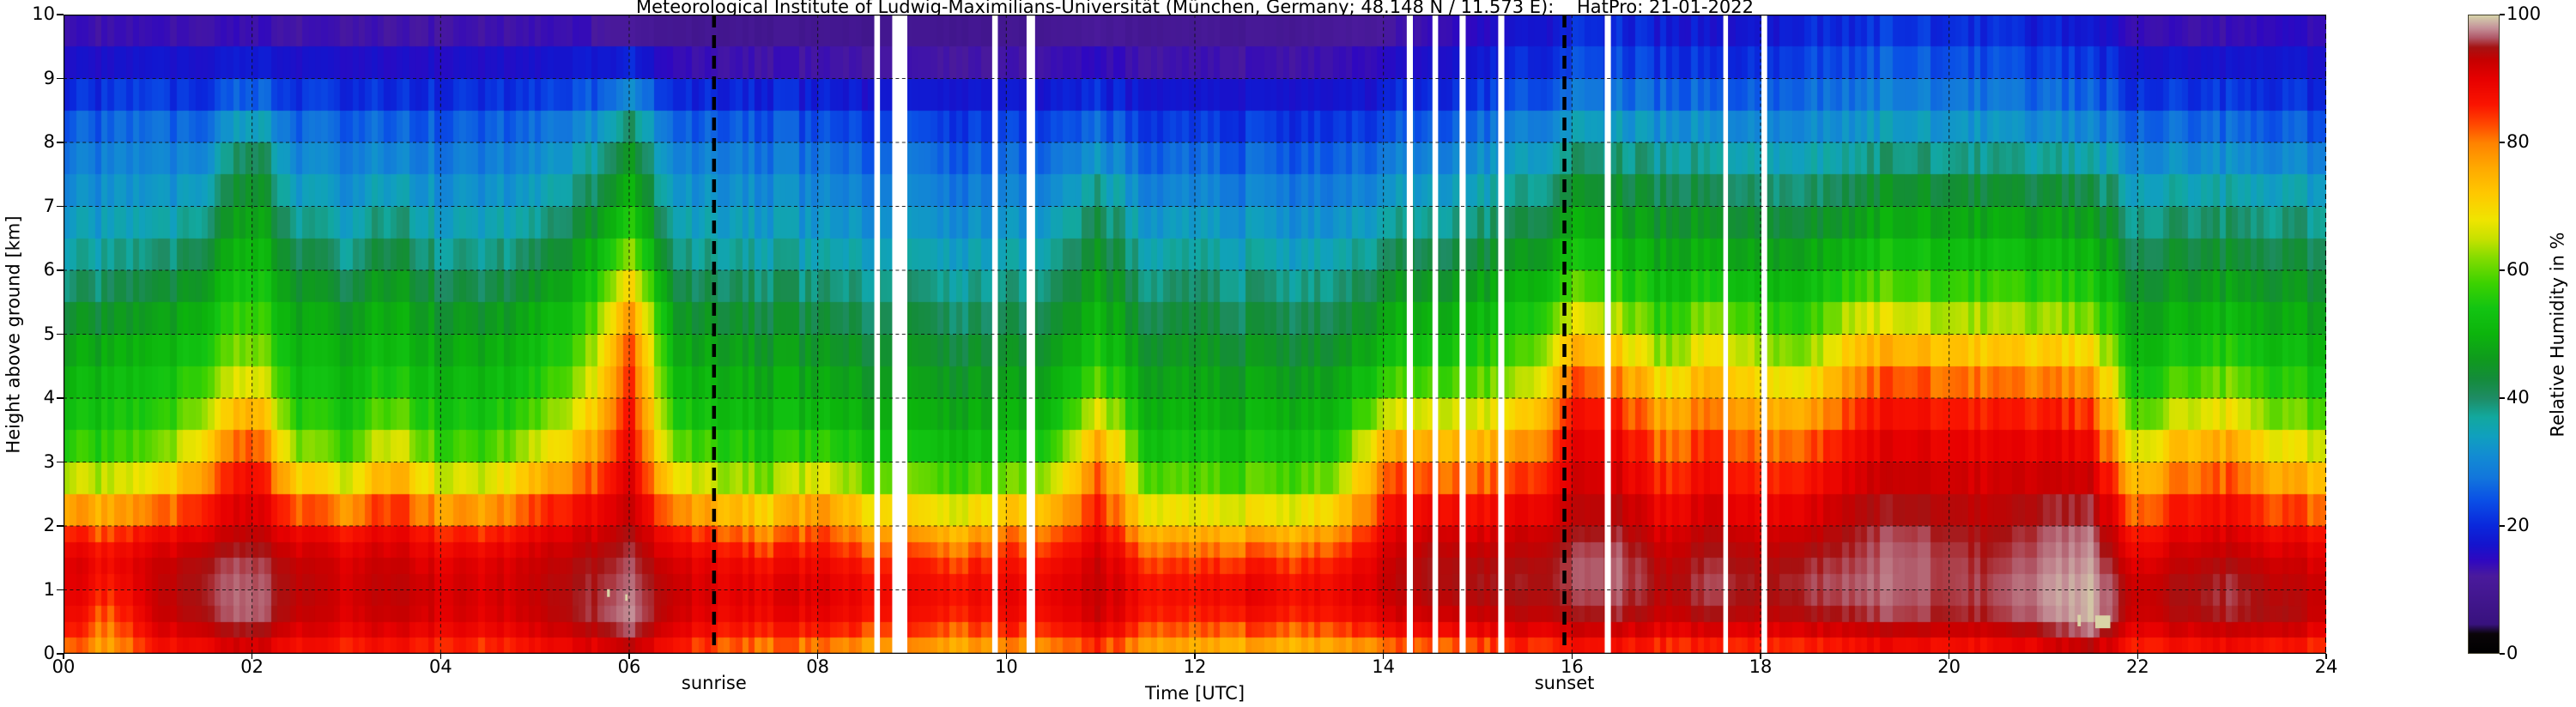  What do you see at coordinates (49, 269) in the screenshot?
I see `y-tick-label: 6` at bounding box center [49, 269].